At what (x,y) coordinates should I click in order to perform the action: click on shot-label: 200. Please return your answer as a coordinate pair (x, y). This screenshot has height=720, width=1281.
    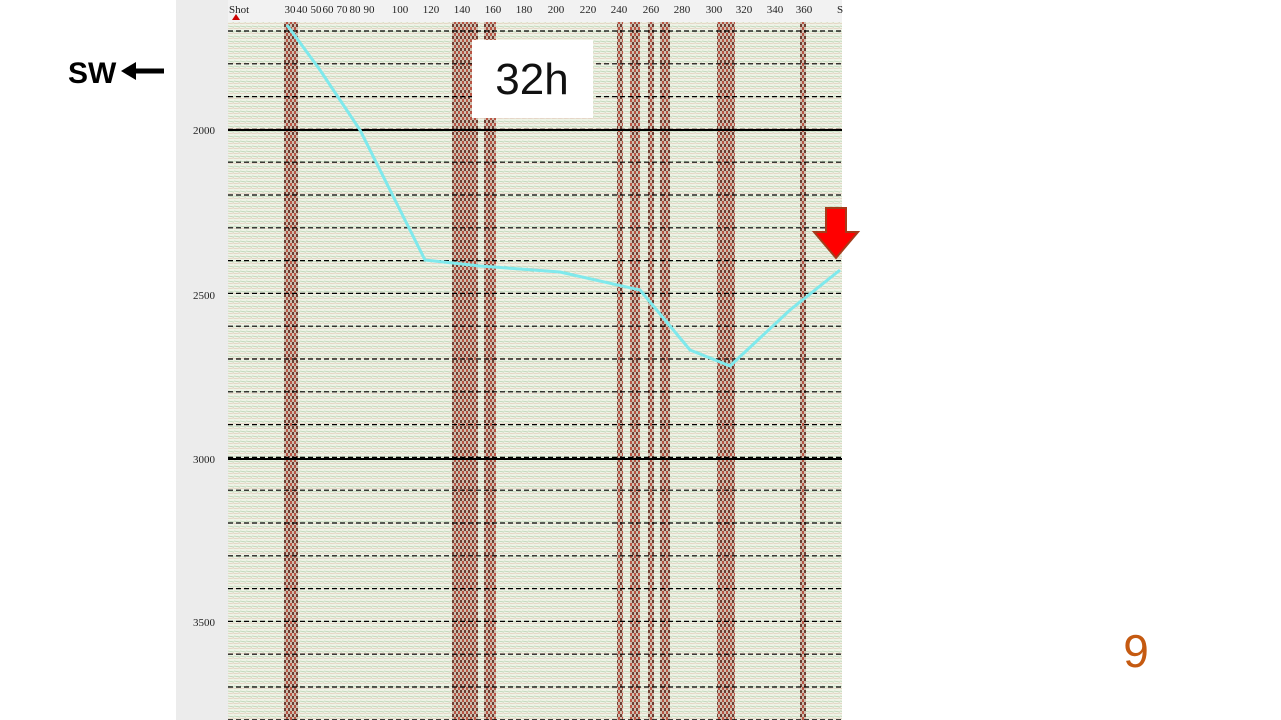
    Looking at the image, I should click on (556, 10).